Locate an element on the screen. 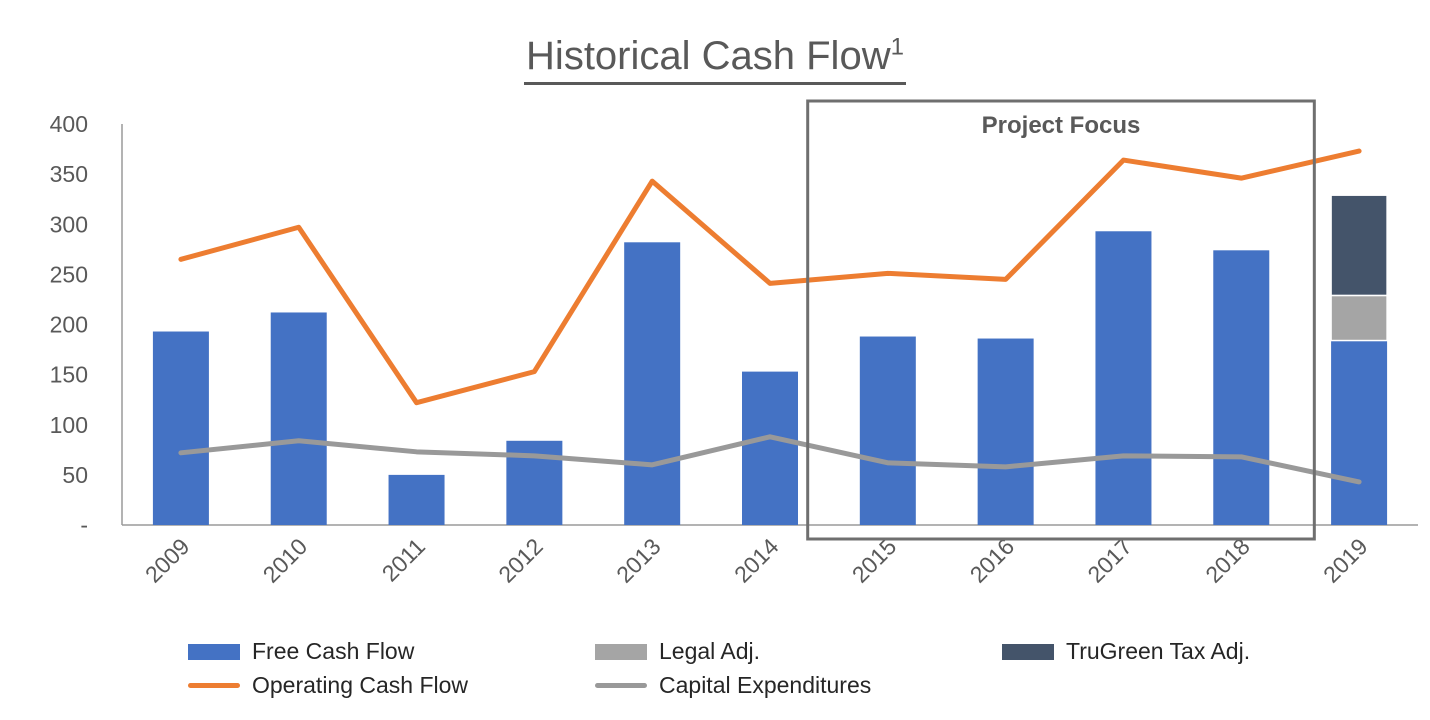  line-capital-expenditures is located at coordinates (770, 459).